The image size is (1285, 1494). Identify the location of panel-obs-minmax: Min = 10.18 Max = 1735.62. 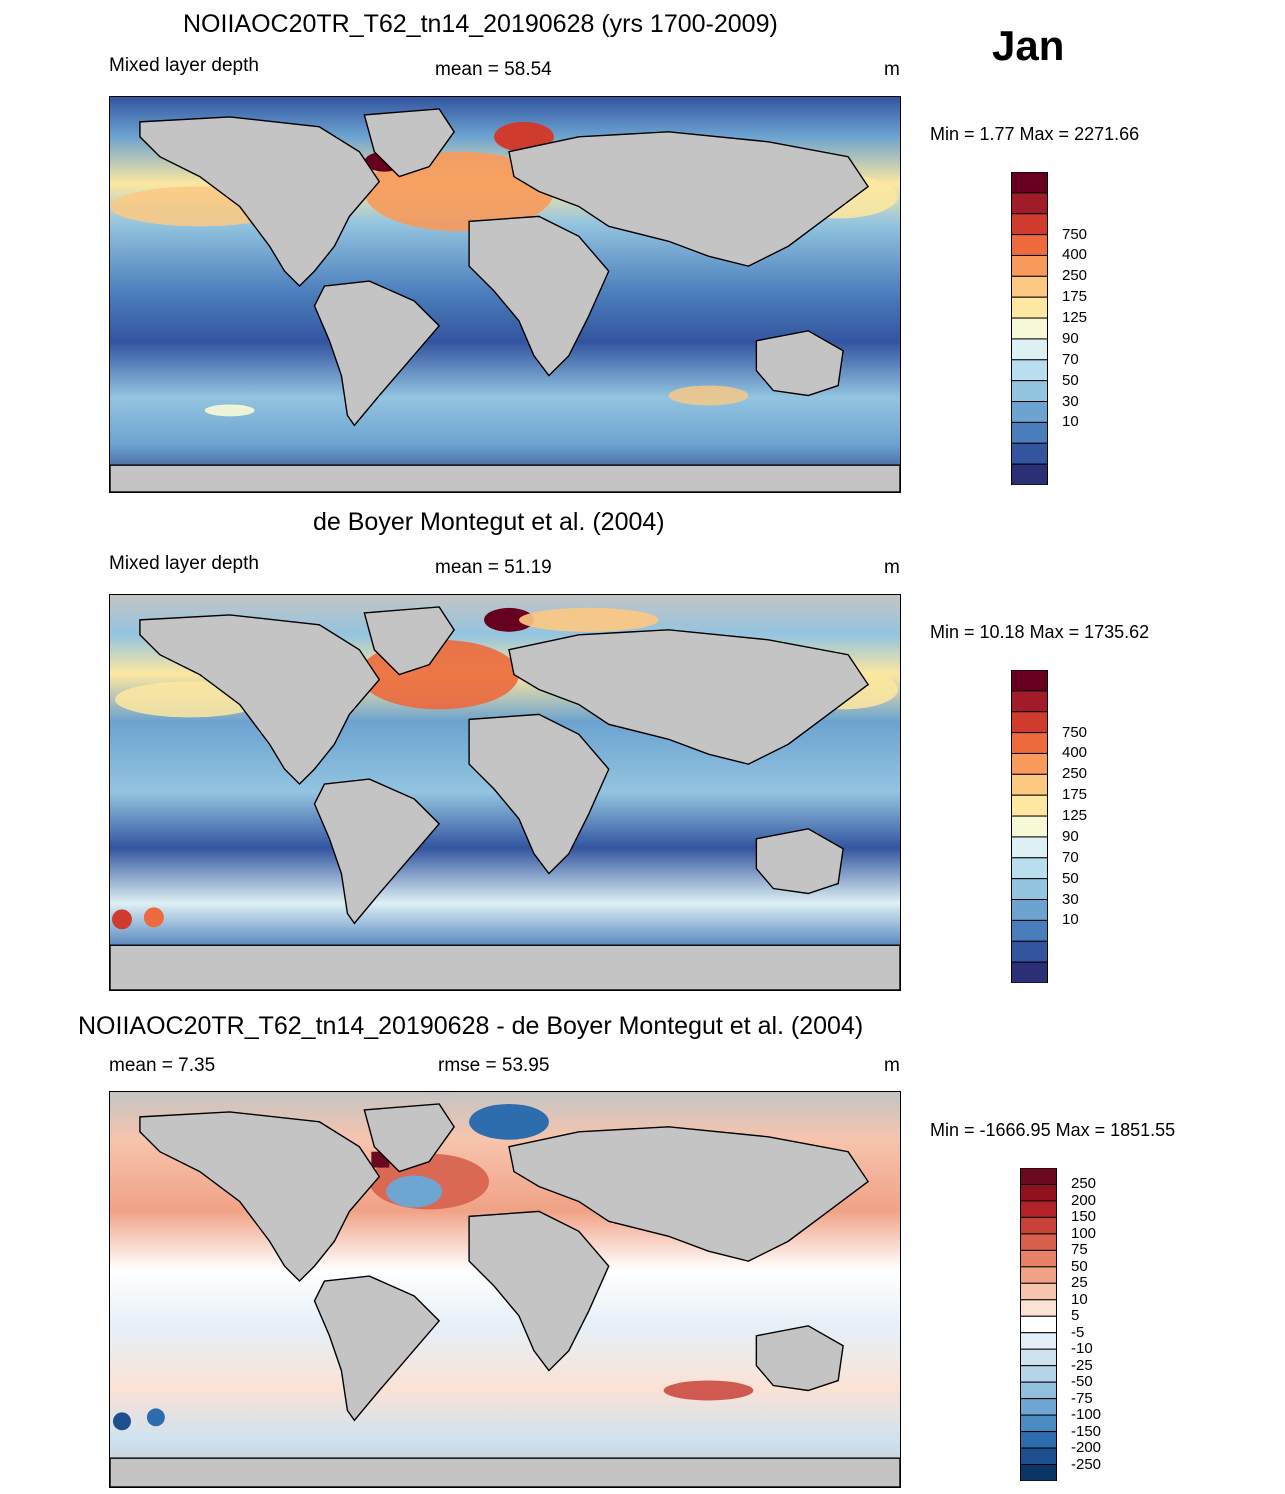
(1040, 632).